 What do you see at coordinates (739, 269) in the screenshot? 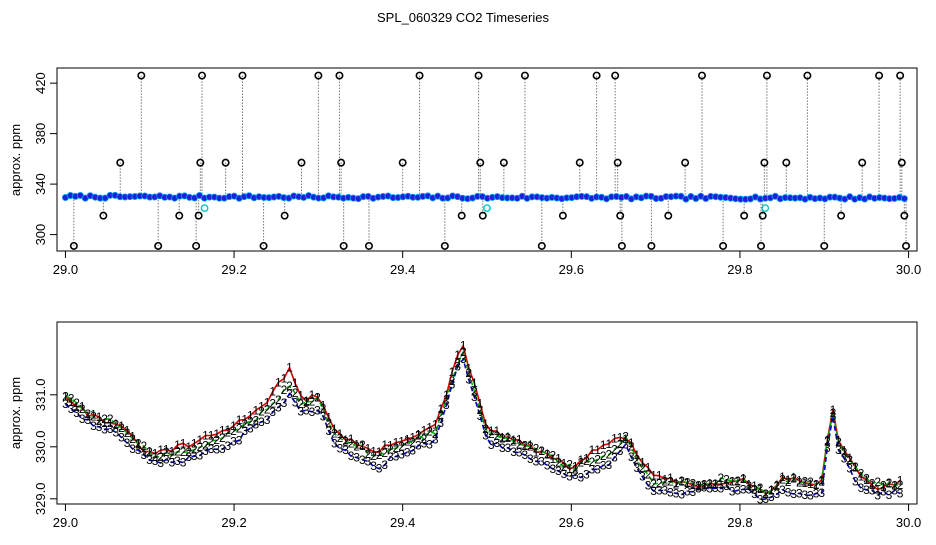
I see `top-x-tick-label: 29.8` at bounding box center [739, 269].